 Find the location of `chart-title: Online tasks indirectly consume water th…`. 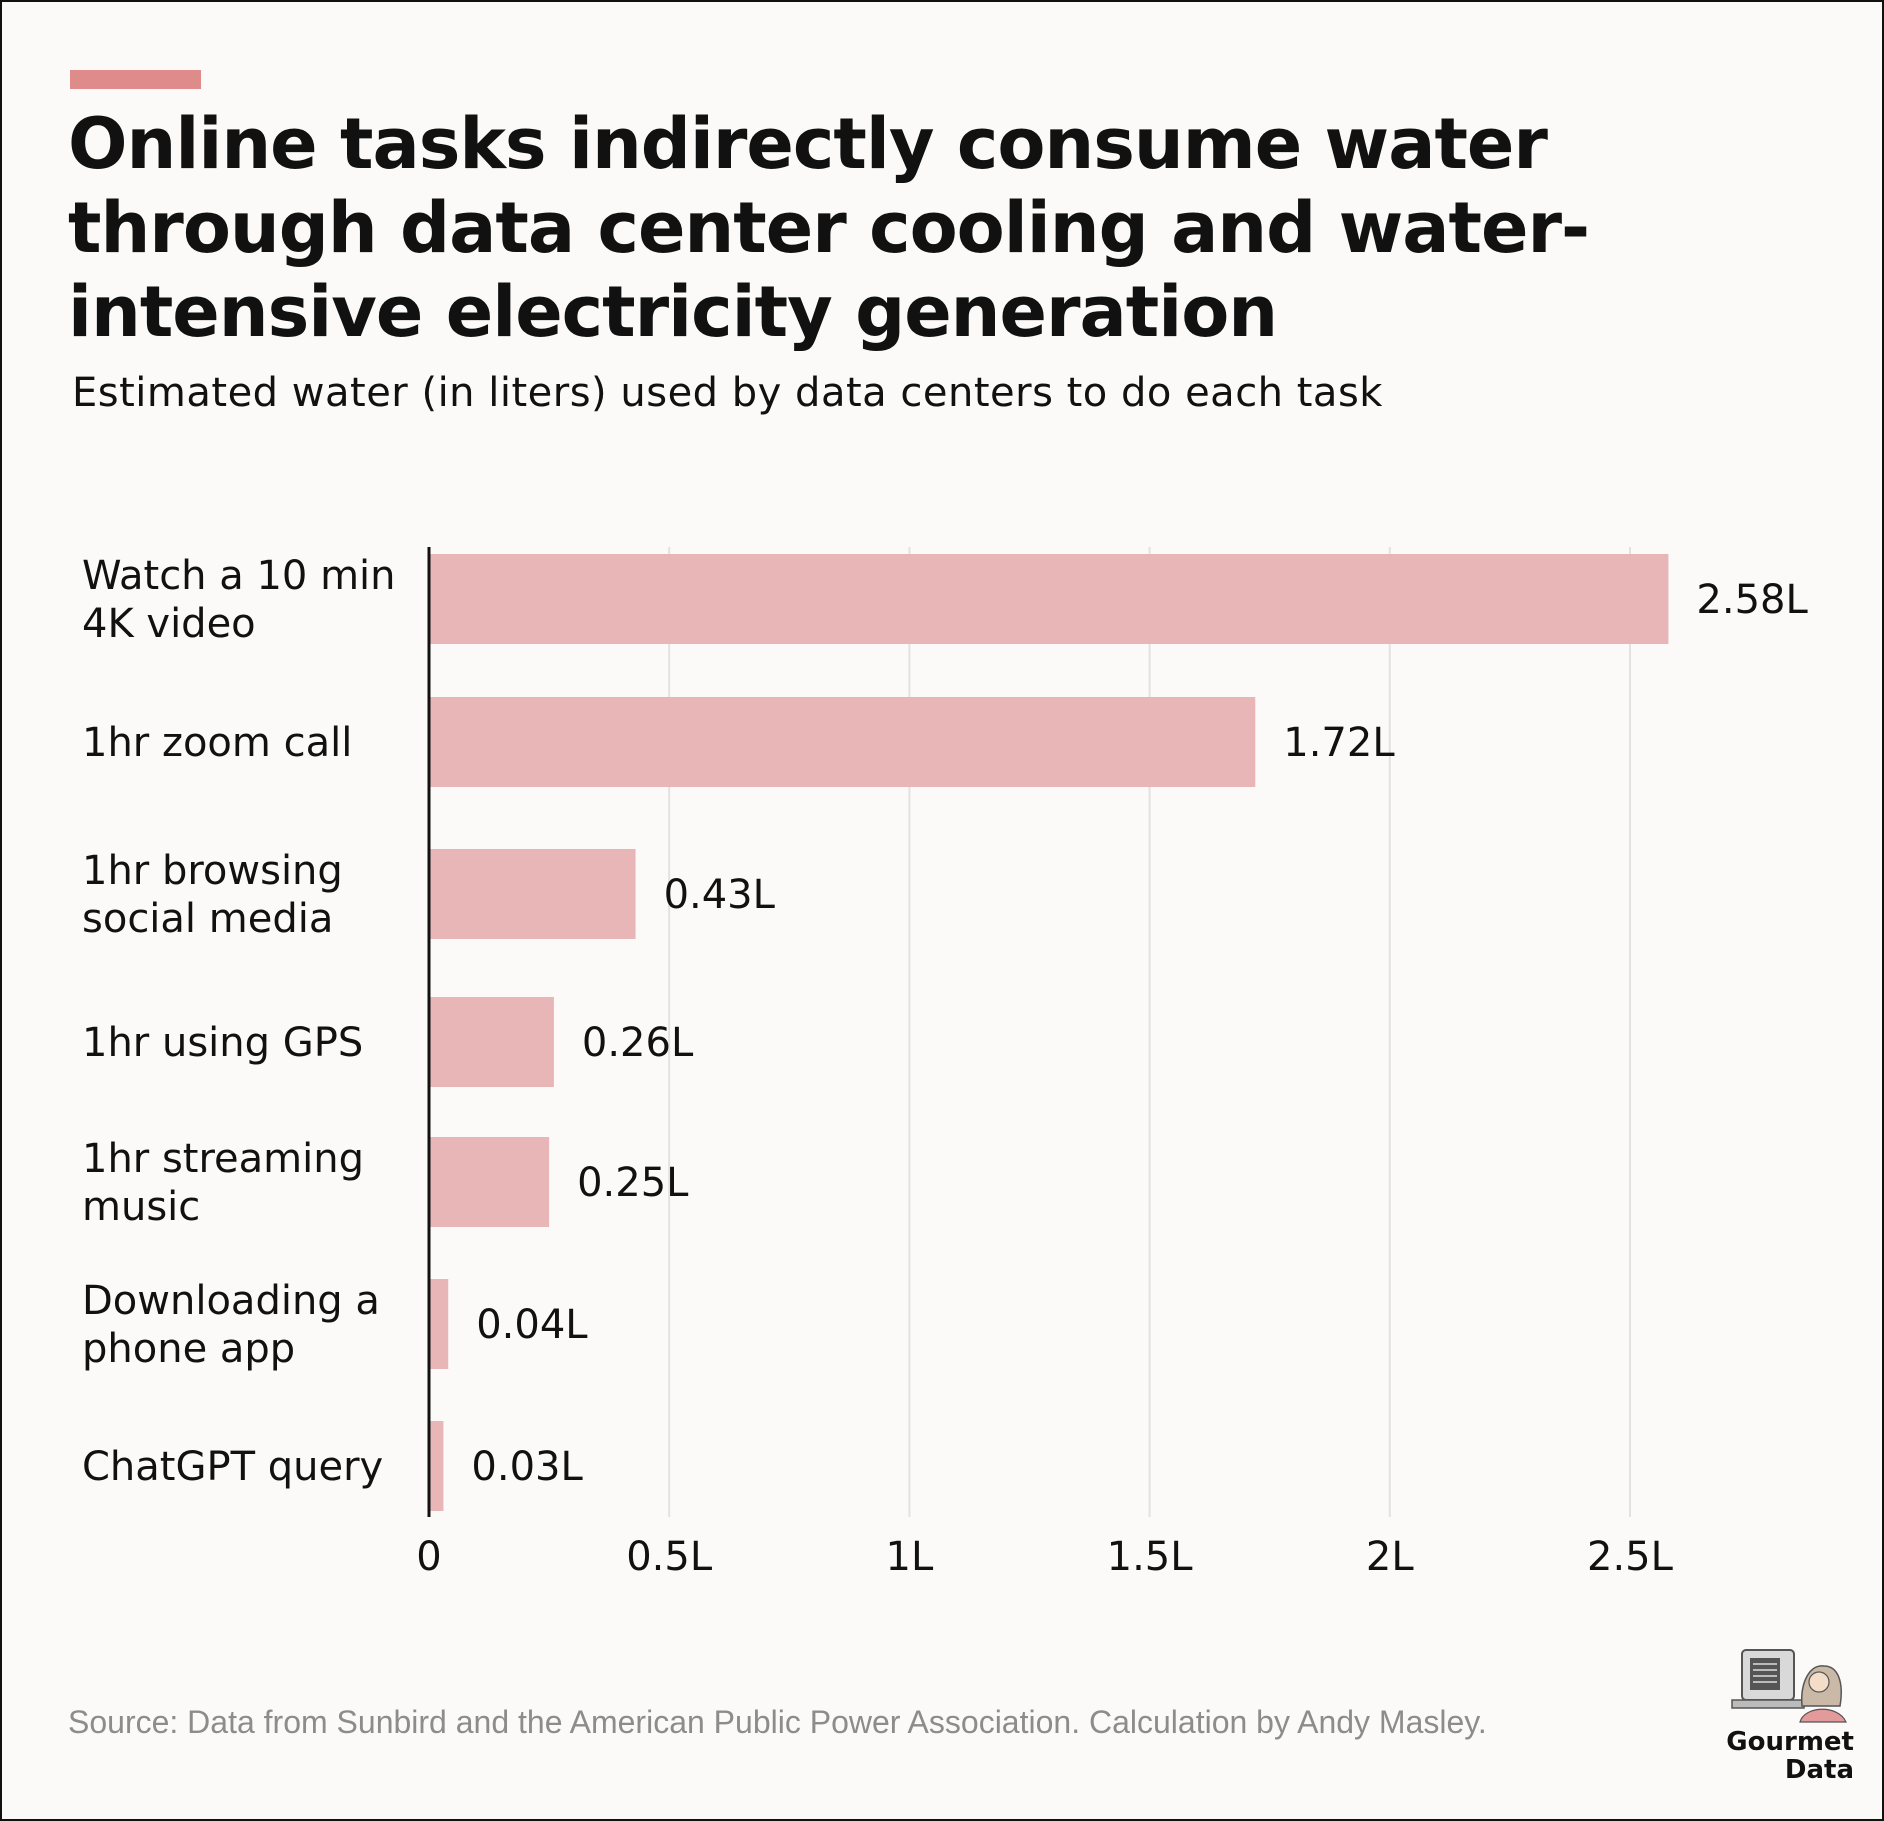

chart-title: Online tasks indirectly consume water th… is located at coordinates (829, 228).